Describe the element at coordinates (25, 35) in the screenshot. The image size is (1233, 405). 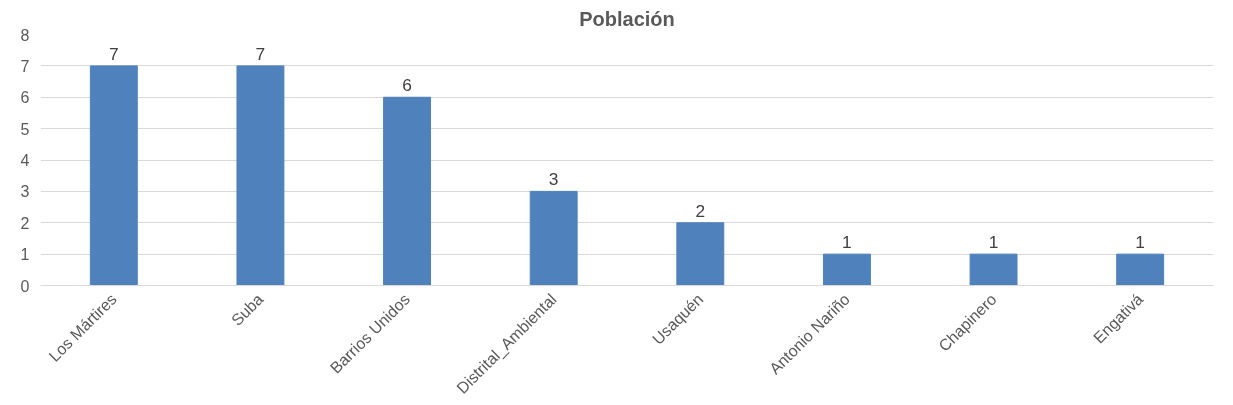
I see `y-tick-label: 8` at that location.